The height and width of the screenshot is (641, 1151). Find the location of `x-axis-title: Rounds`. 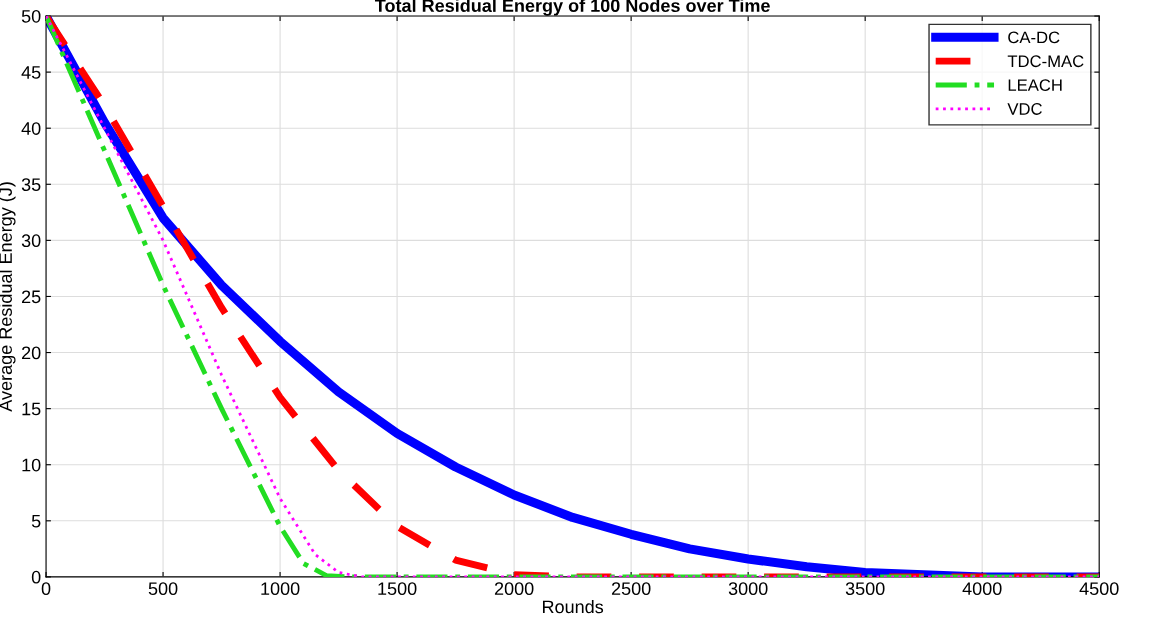

x-axis-title: Rounds is located at coordinates (573, 606).